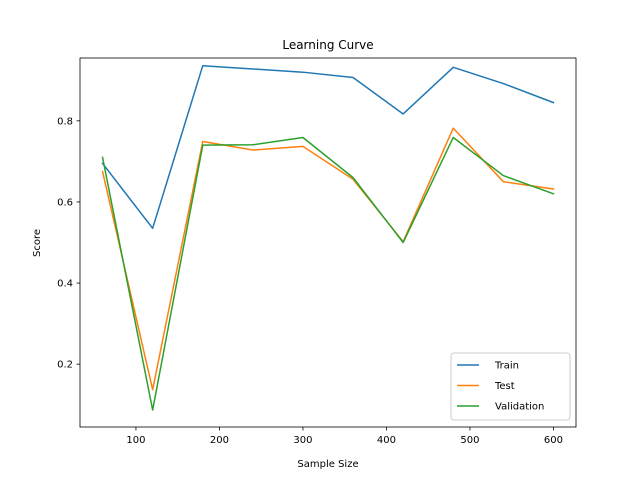 This screenshot has width=640, height=480. I want to click on x-tick-label: 200, so click(219, 440).